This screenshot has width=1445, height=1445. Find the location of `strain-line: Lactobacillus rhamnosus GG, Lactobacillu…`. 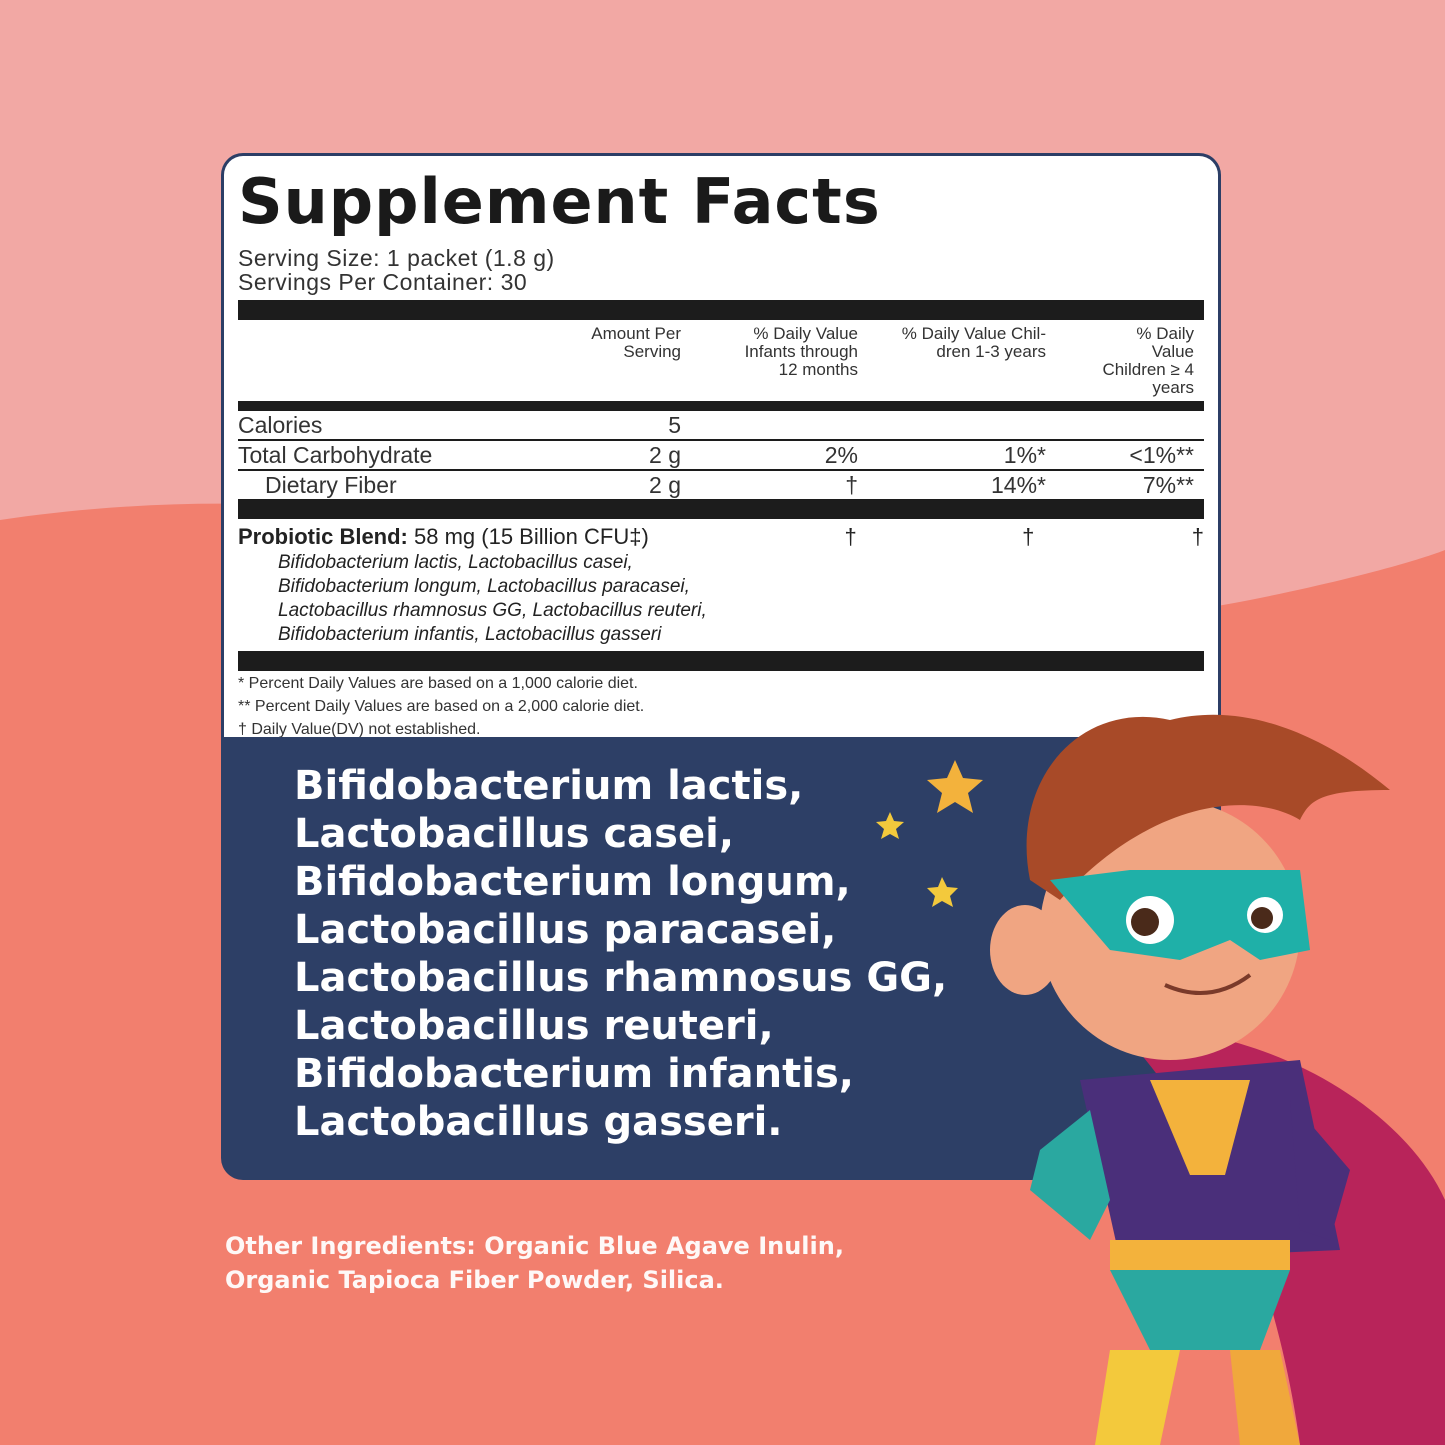

strain-line: Lactobacillus rhamnosus GG, Lactobacillu… is located at coordinates (492, 610).